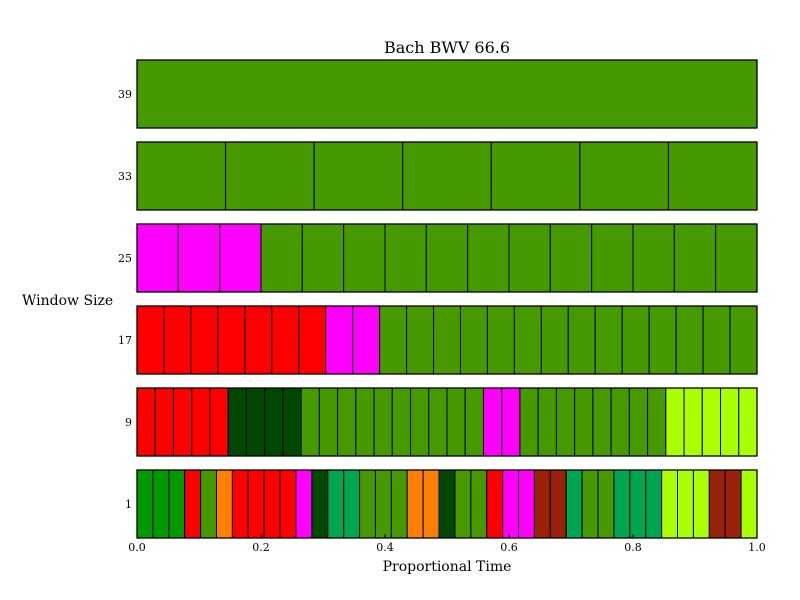 The image size is (800, 600). What do you see at coordinates (261, 547) in the screenshot?
I see `x-tick-label: 0.2` at bounding box center [261, 547].